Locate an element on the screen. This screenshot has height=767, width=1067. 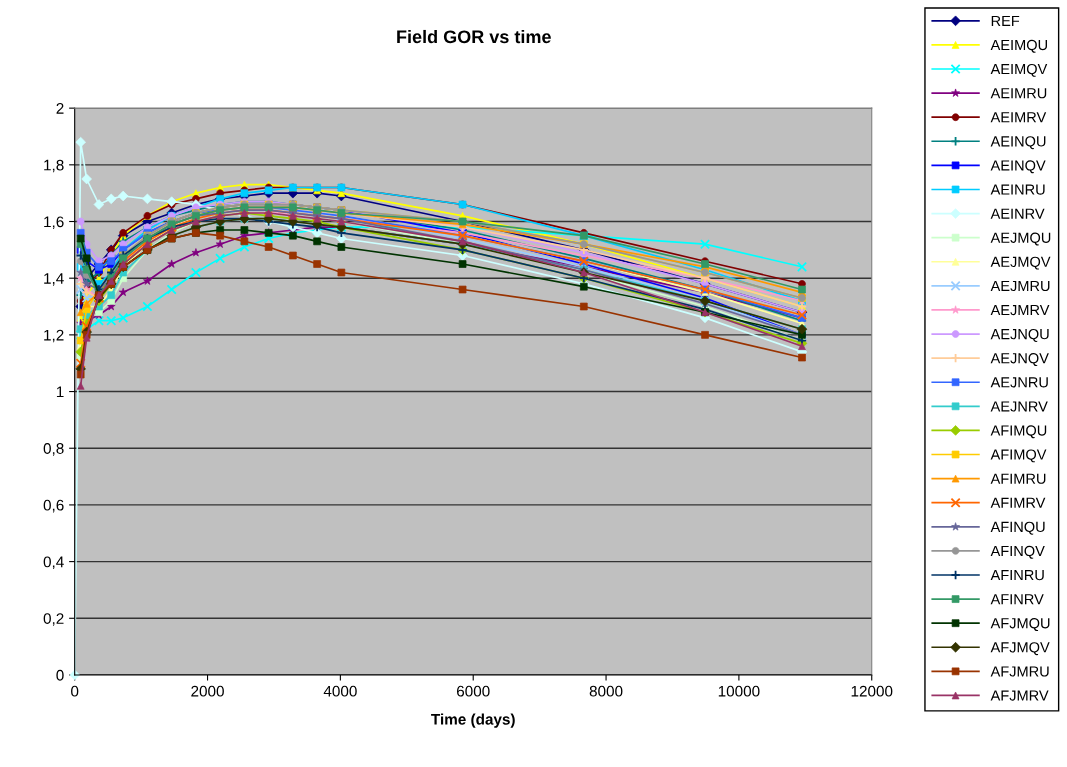
legend-label: AFIMQU is located at coordinates (1018, 432).